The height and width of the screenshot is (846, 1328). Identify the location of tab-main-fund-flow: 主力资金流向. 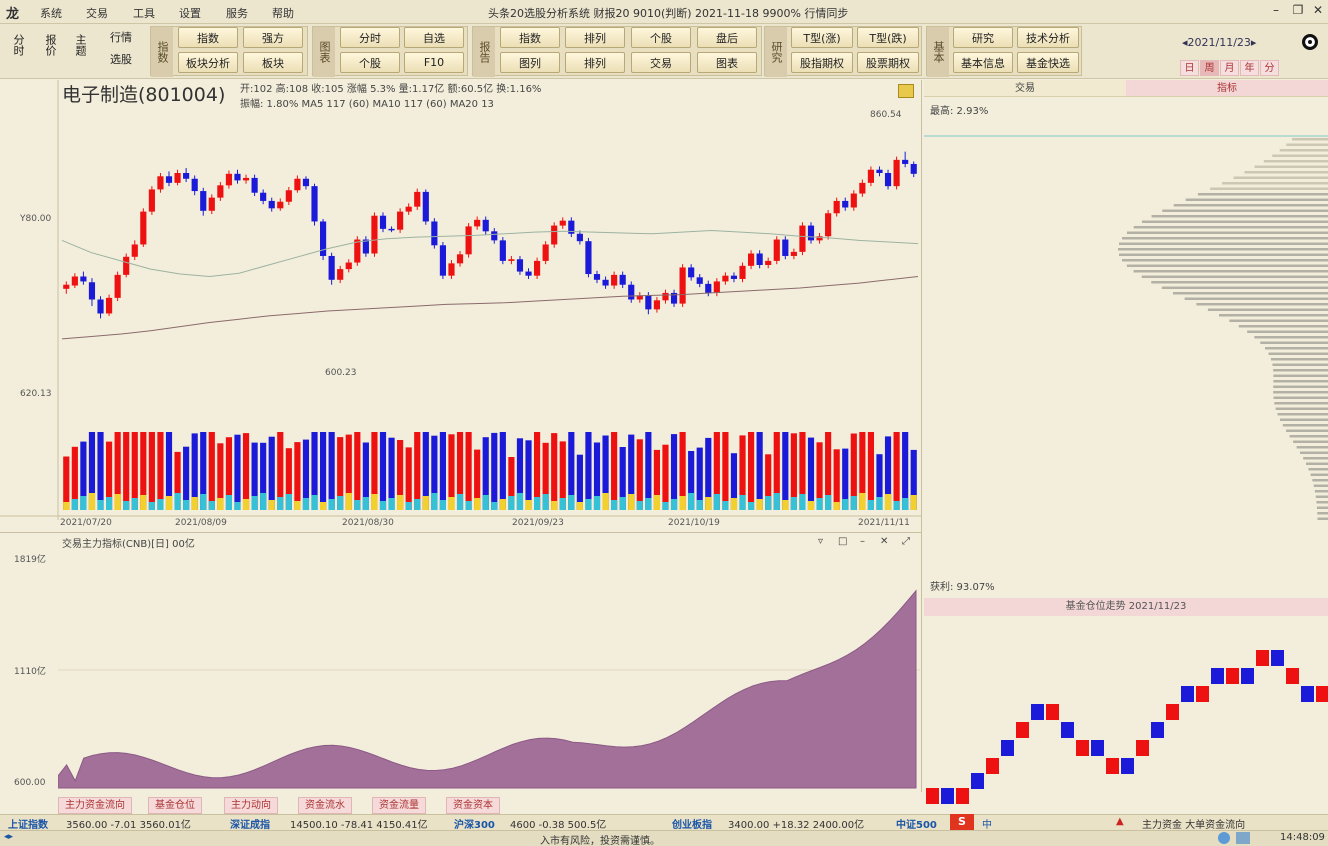
(95, 805).